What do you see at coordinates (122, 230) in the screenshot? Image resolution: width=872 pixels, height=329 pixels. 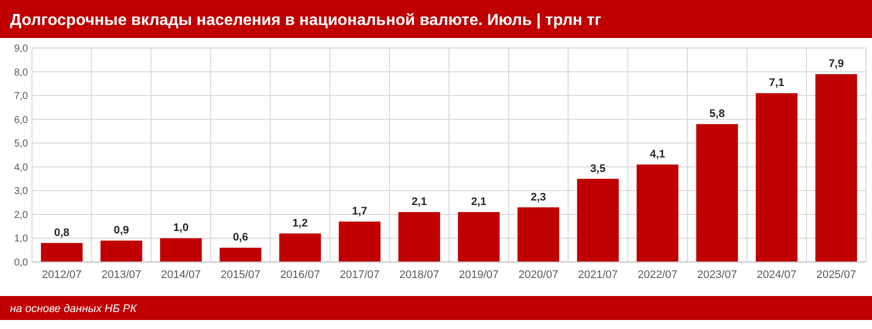 I see `data-label: 0,9` at bounding box center [122, 230].